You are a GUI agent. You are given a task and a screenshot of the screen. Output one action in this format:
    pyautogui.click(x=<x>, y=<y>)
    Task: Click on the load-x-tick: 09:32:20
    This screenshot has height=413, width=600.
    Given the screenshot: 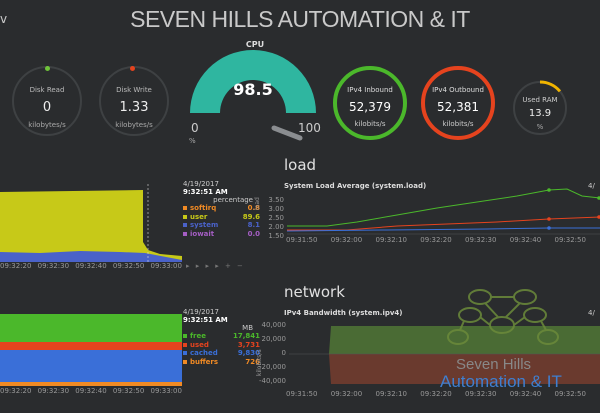 What is the action you would take?
    pyautogui.click(x=436, y=240)
    